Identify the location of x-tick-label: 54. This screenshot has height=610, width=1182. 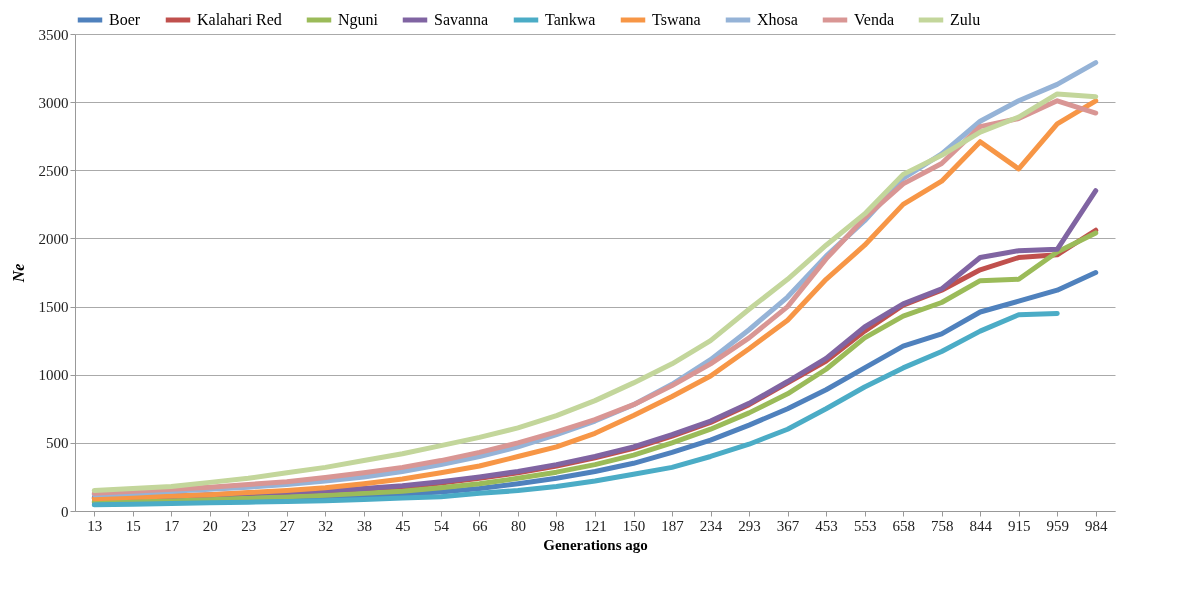
(441, 525).